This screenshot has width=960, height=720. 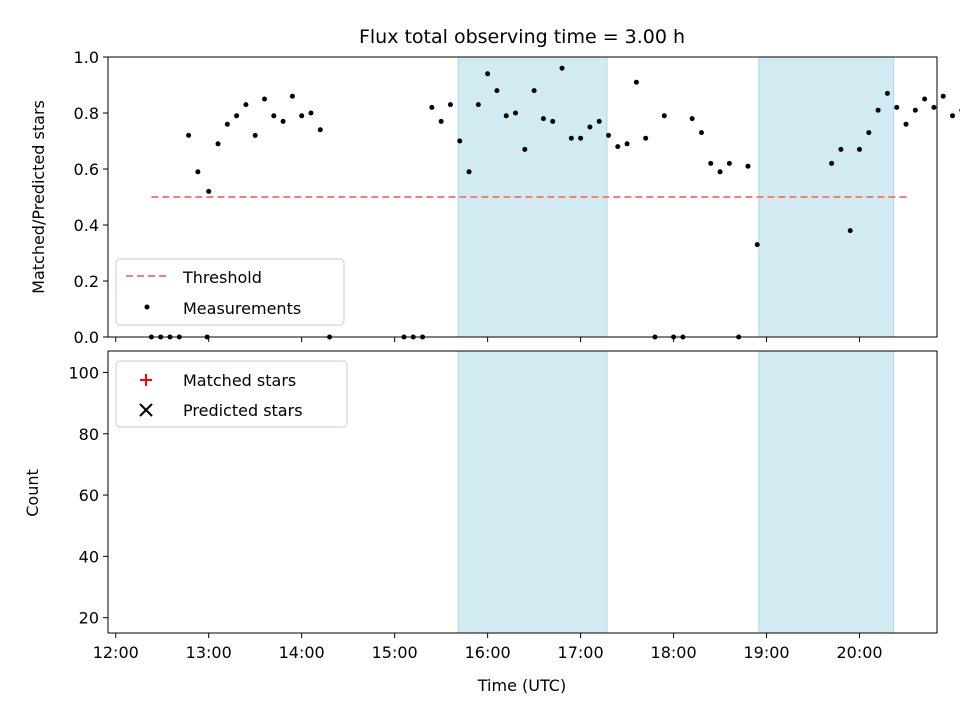 I want to click on x-tick-label: 16:00, so click(x=488, y=652).